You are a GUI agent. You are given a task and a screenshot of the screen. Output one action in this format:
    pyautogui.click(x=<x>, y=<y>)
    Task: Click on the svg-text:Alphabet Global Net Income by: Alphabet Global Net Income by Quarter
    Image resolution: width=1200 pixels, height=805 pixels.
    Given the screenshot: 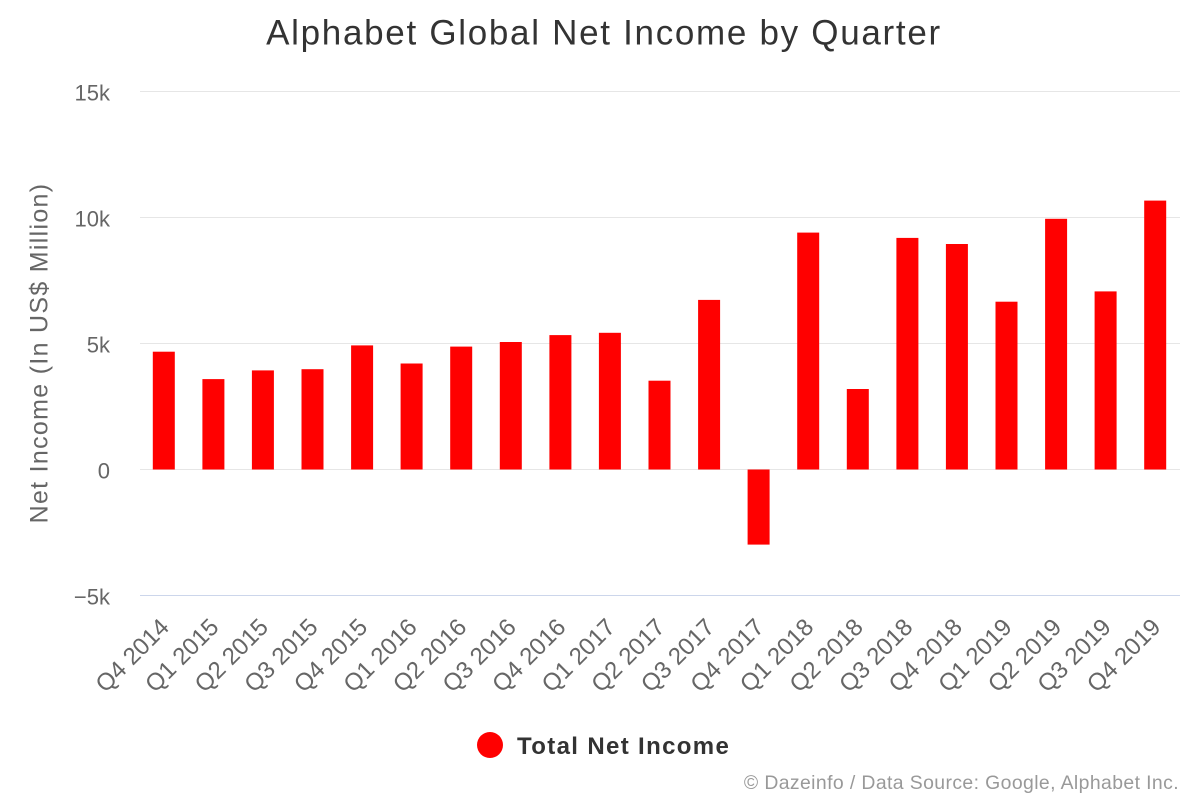 What is the action you would take?
    pyautogui.click(x=604, y=33)
    